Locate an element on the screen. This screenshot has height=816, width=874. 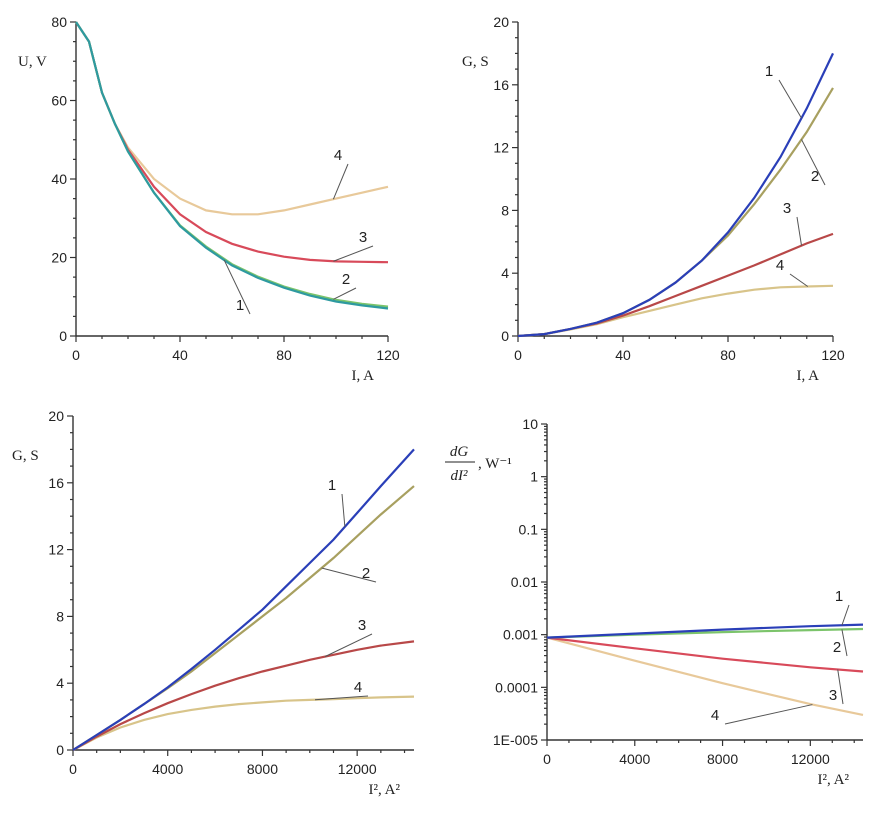
y-tick-label: 0.1 is located at coordinates (529, 529).